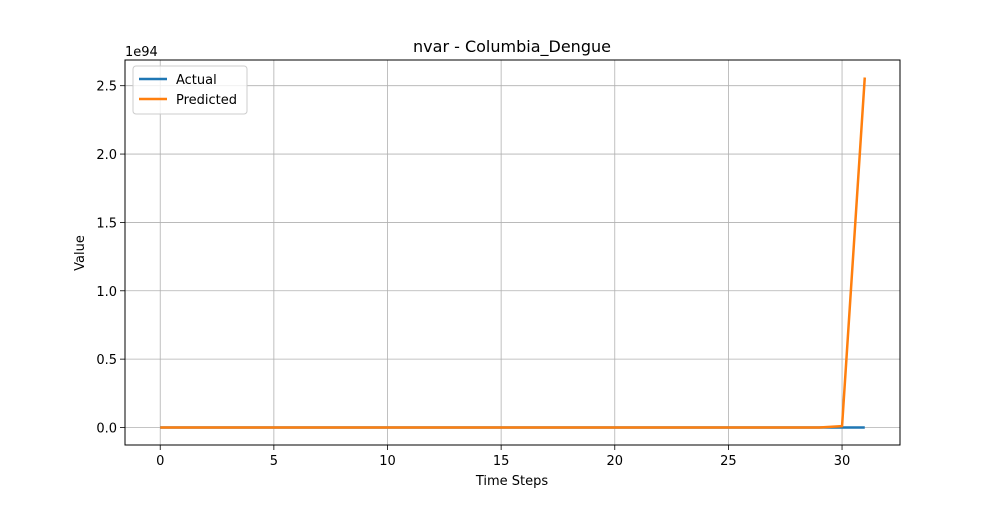 This screenshot has width=1000, height=505. I want to click on x-axis-label: Time Steps, so click(512, 481).